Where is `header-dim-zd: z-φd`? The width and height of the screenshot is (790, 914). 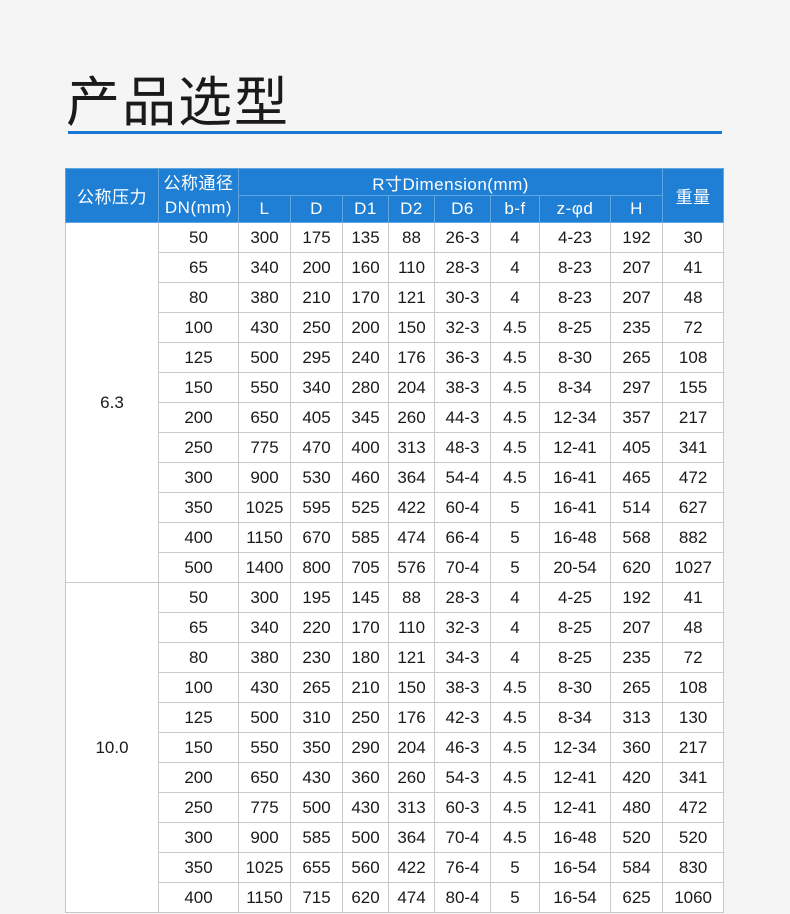
header-dim-zd: z-φd is located at coordinates (575, 209).